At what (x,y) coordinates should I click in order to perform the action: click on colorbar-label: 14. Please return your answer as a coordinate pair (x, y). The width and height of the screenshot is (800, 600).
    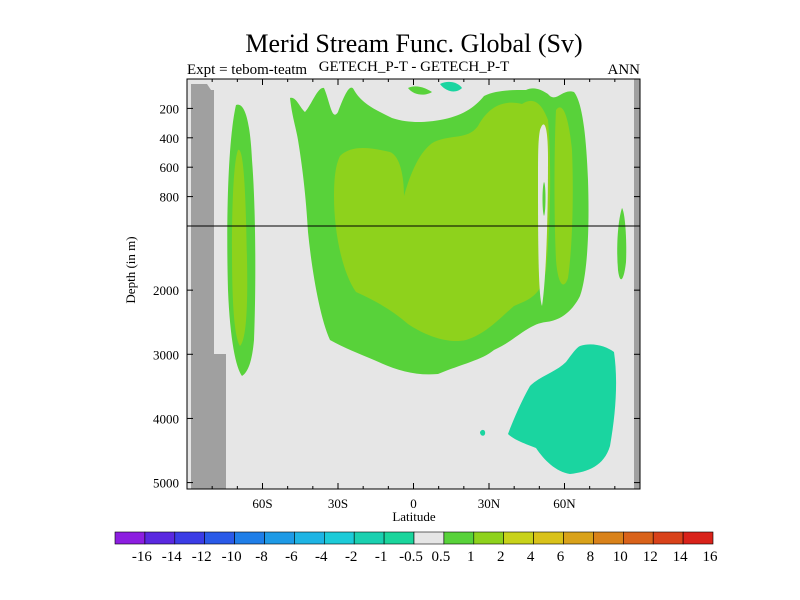
    Looking at the image, I should click on (681, 557).